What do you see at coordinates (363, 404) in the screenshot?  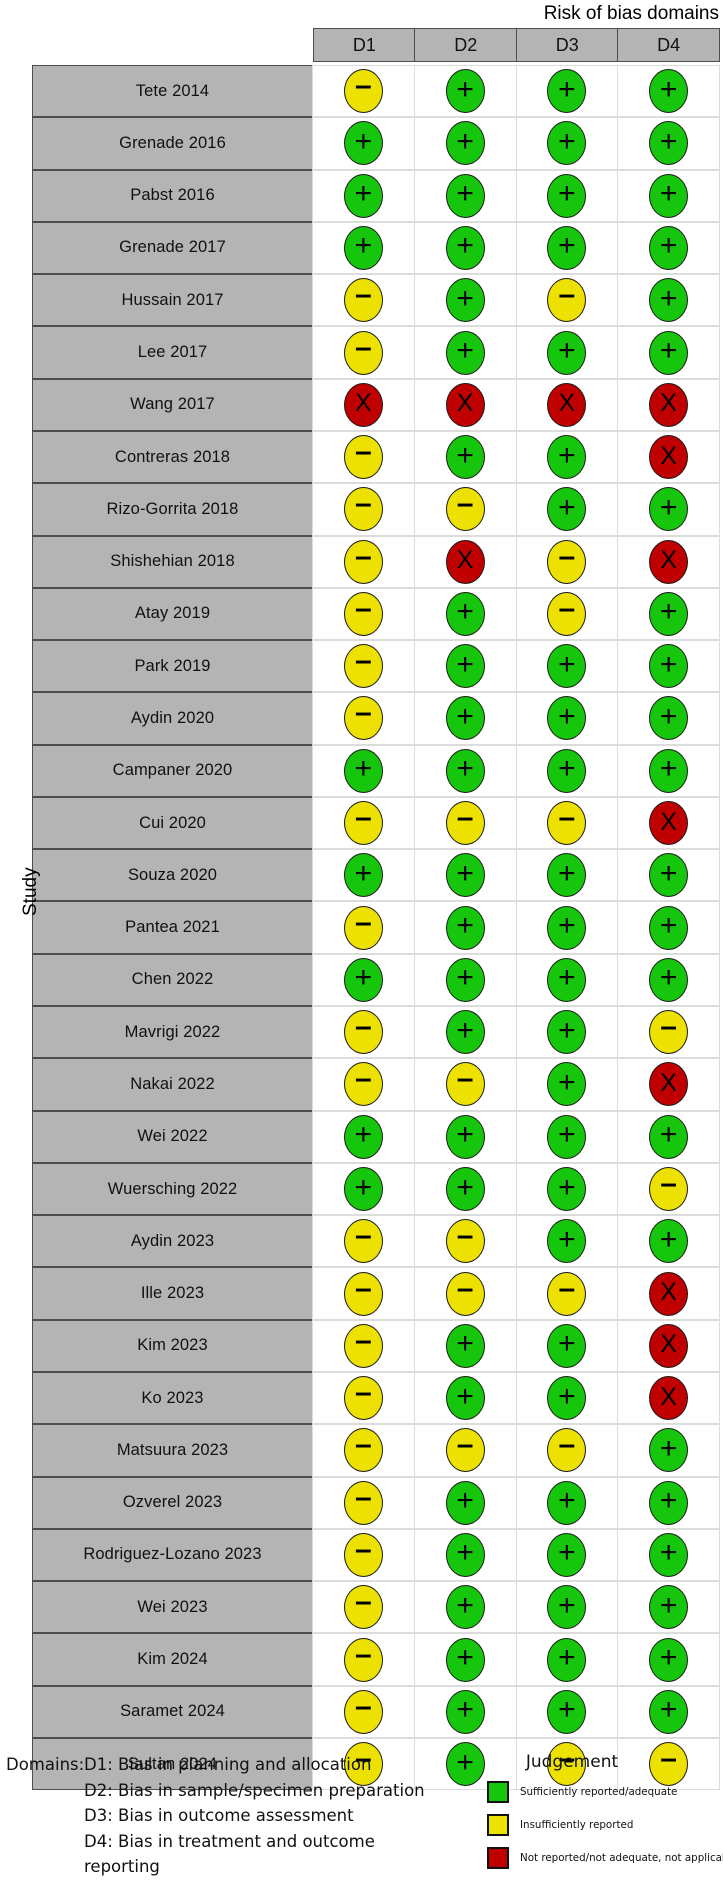 I see `judgement-cell-d1: X` at bounding box center [363, 404].